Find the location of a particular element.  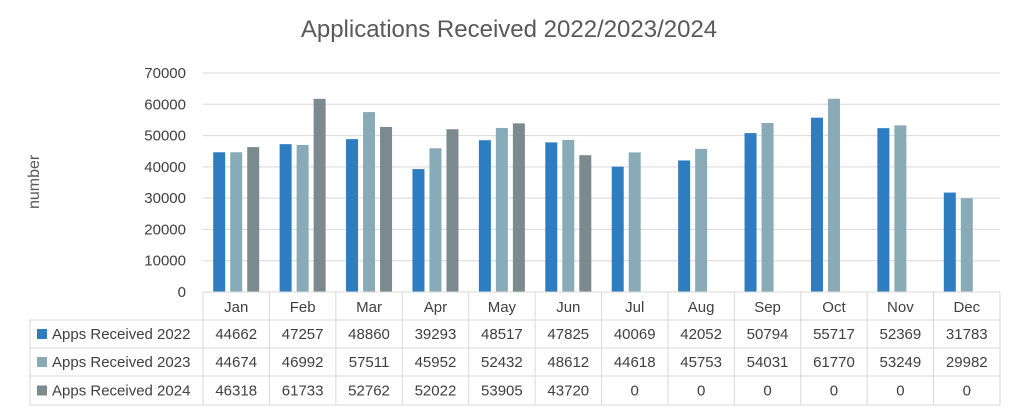

category-label: Dec is located at coordinates (966, 307).